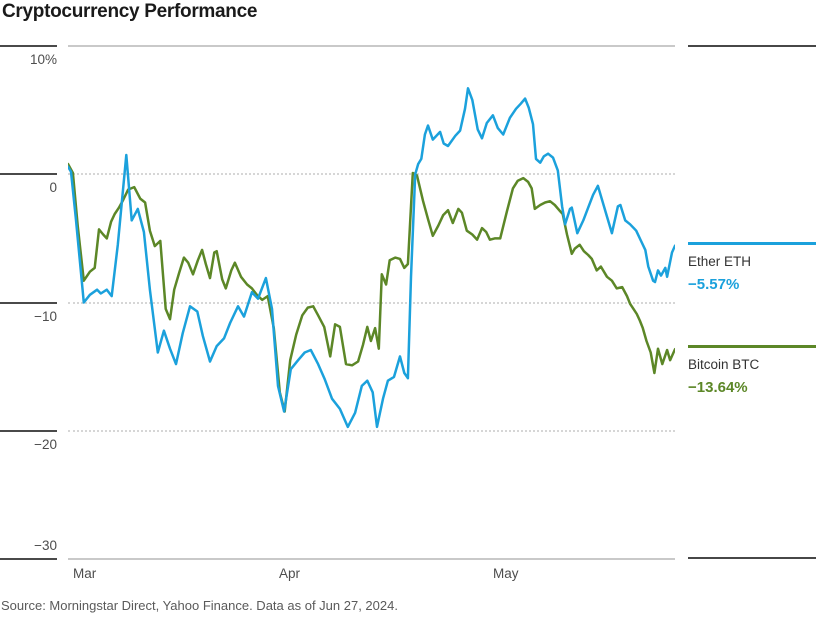  I want to click on ether-eth-return-value: −5.57%, so click(714, 284).